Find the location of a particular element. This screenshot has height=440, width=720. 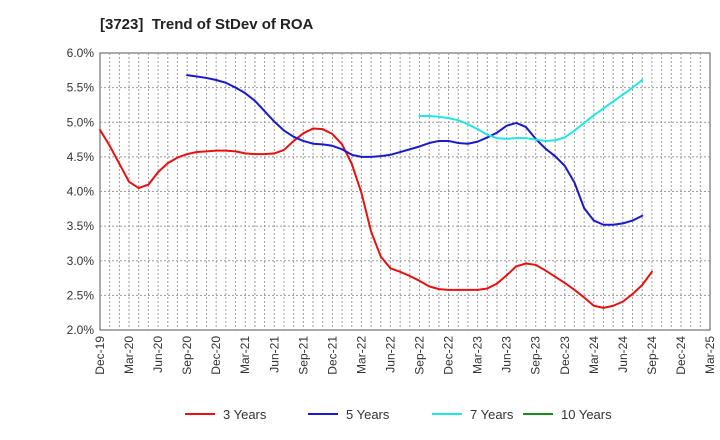

legend-label-5-years: 5 Years is located at coordinates (368, 414).